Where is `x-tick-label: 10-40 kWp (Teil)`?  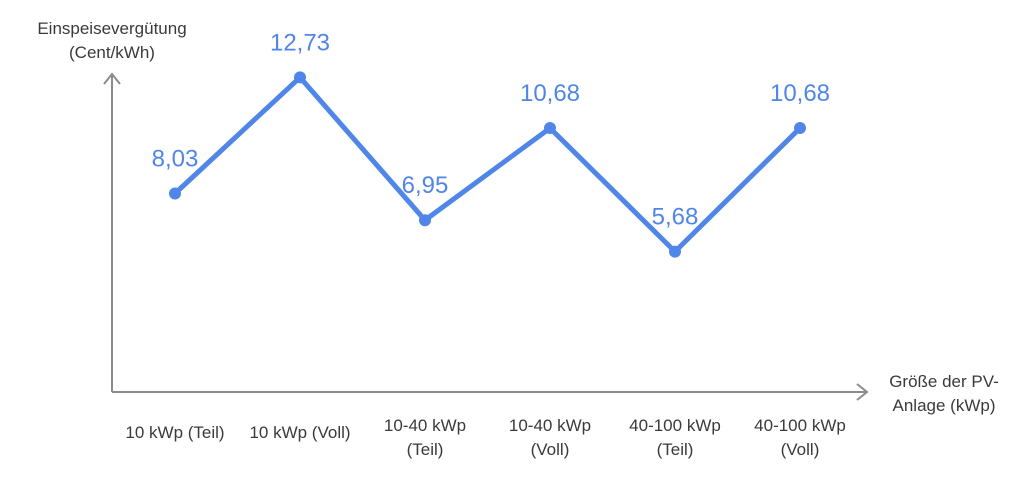 x-tick-label: 10-40 kWp (Teil) is located at coordinates (425, 437).